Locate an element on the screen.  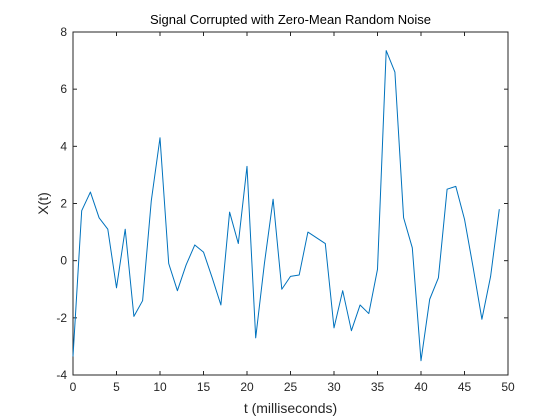
x-tick-label: 35 is located at coordinates (378, 387).